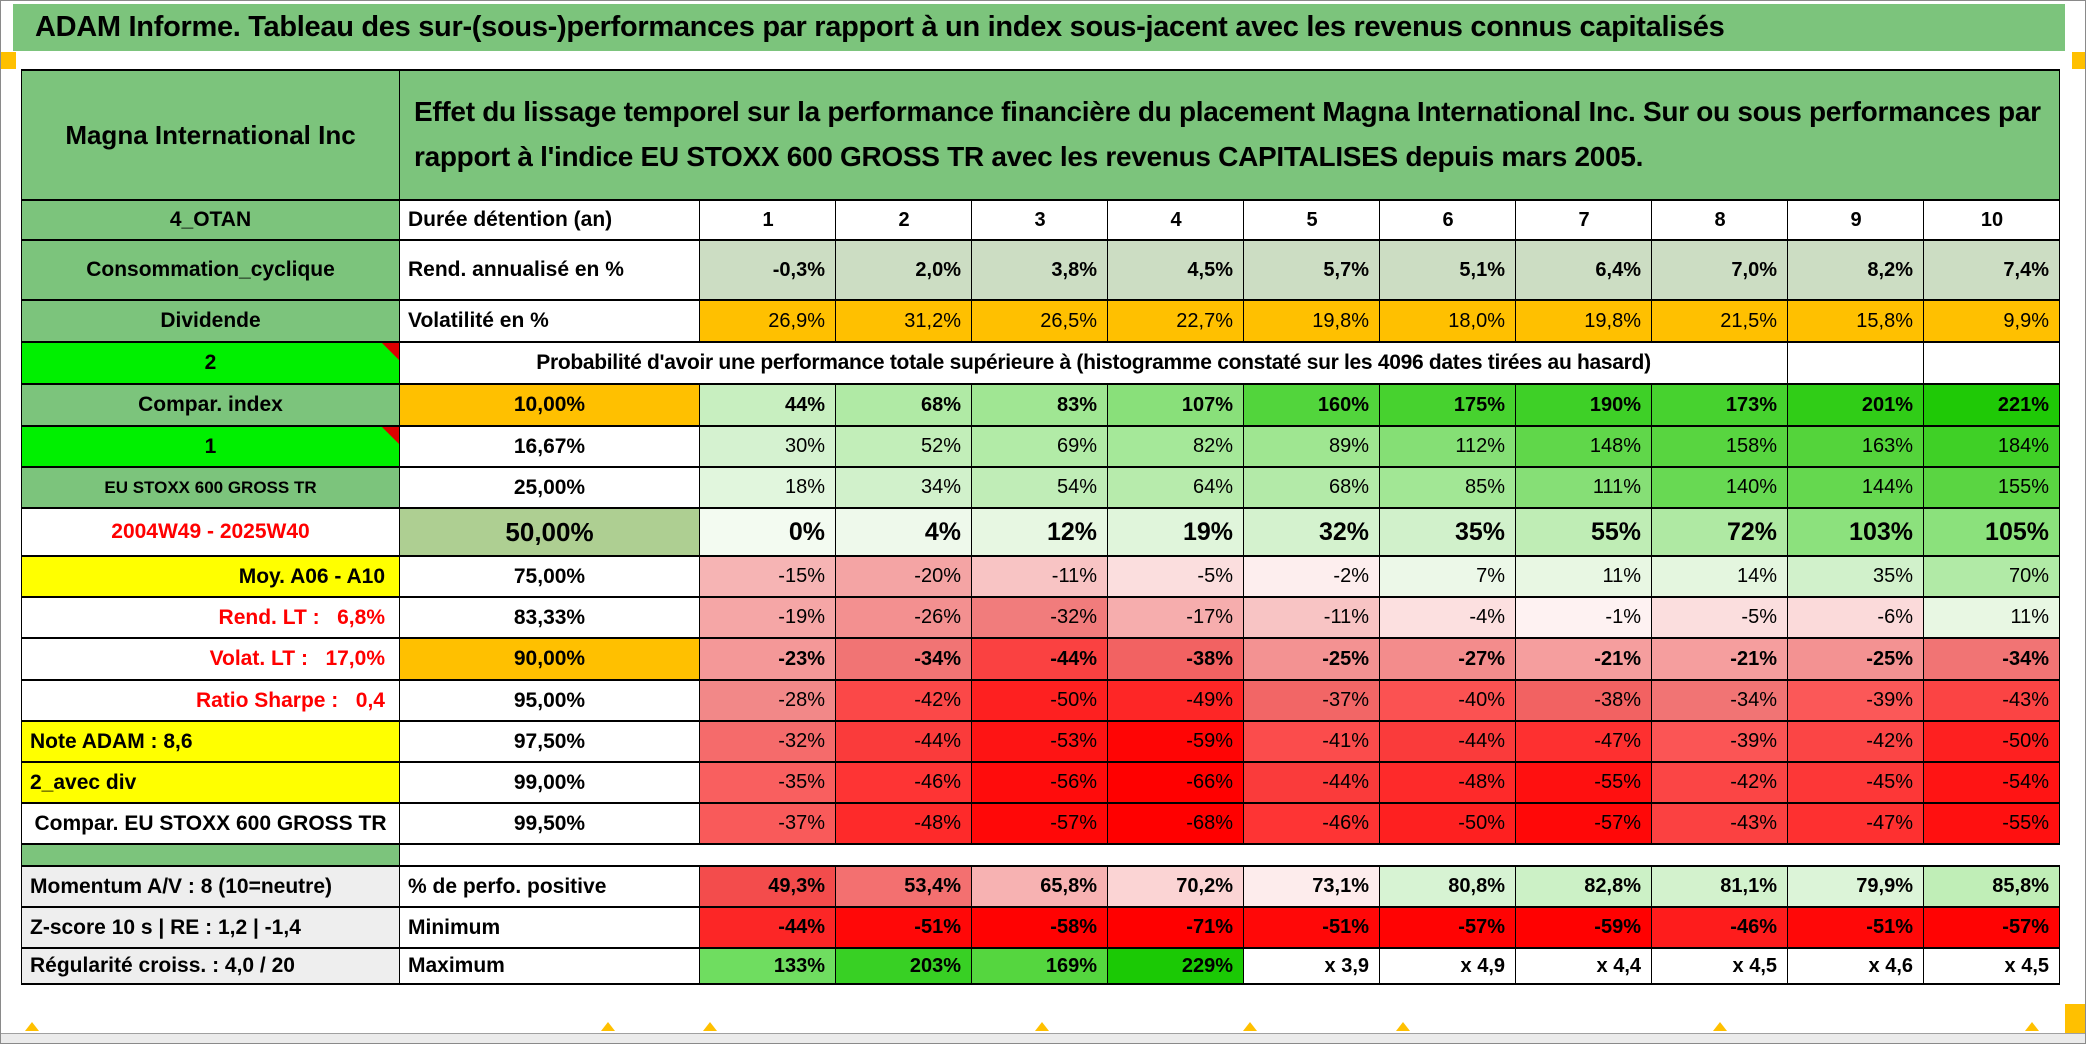  Describe the element at coordinates (1039, 532) in the screenshot. I see `cell-p50-3: 12%` at that location.